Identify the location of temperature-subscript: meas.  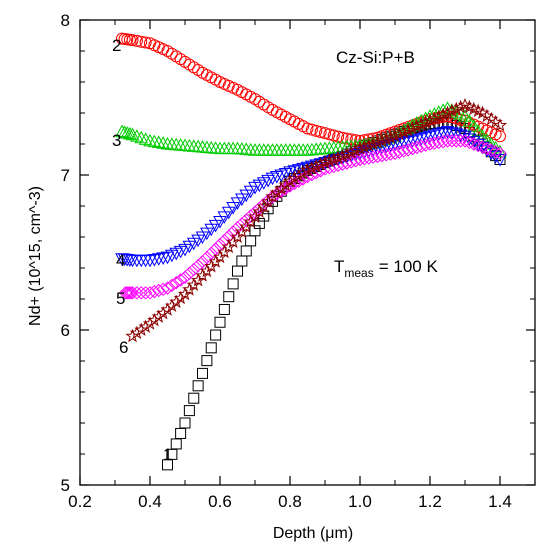
(358, 273).